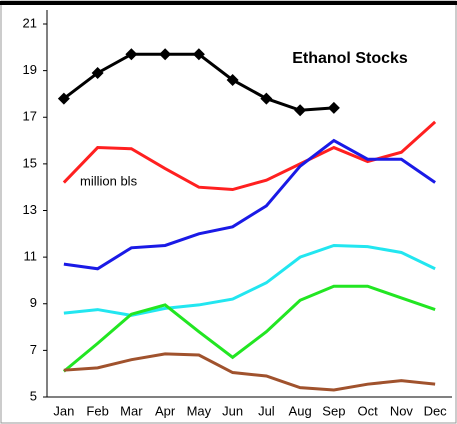 The width and height of the screenshot is (457, 424). I want to click on x-tick-label: Feb, so click(97, 410).